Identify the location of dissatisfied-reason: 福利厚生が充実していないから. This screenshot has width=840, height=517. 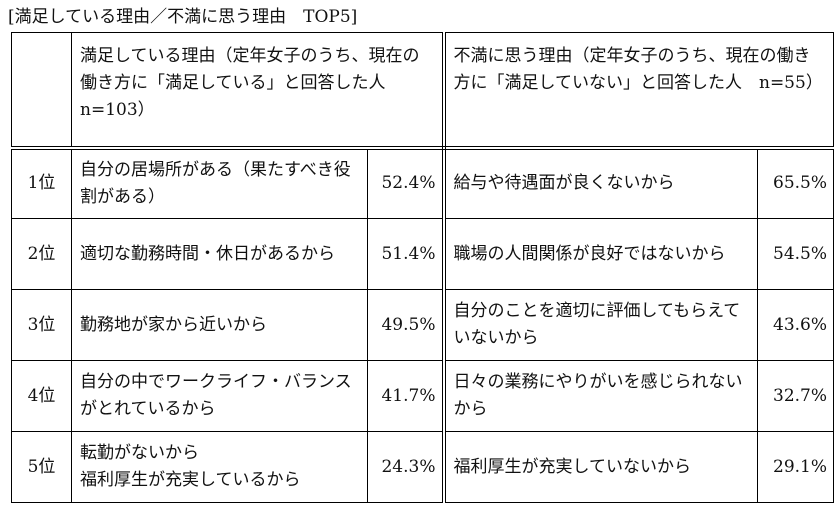
(600, 467).